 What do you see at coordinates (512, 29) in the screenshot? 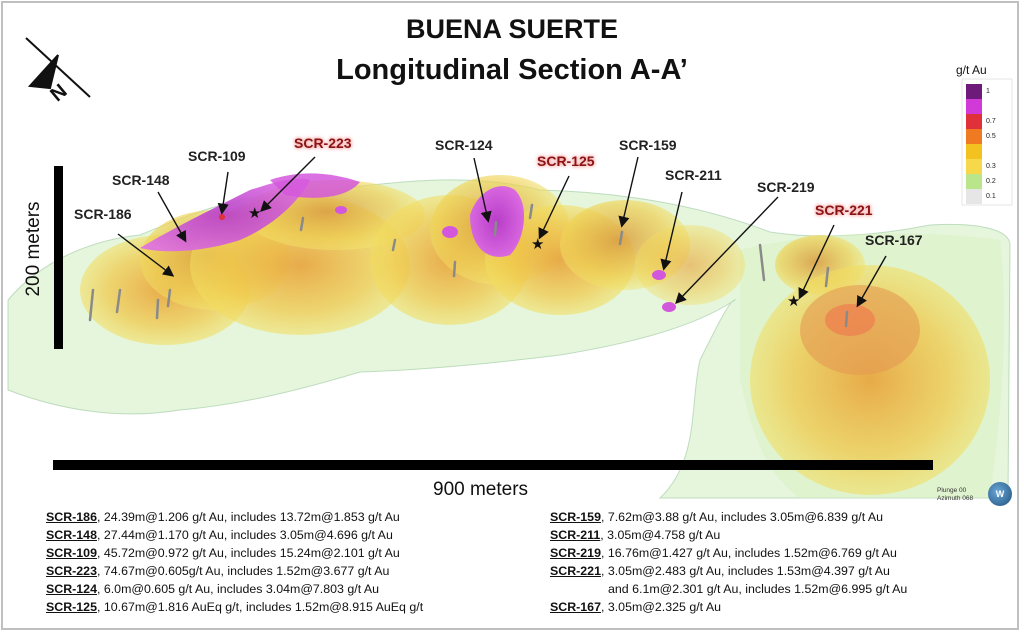
I see `title-line-1: BUENA SUERTE` at bounding box center [512, 29].